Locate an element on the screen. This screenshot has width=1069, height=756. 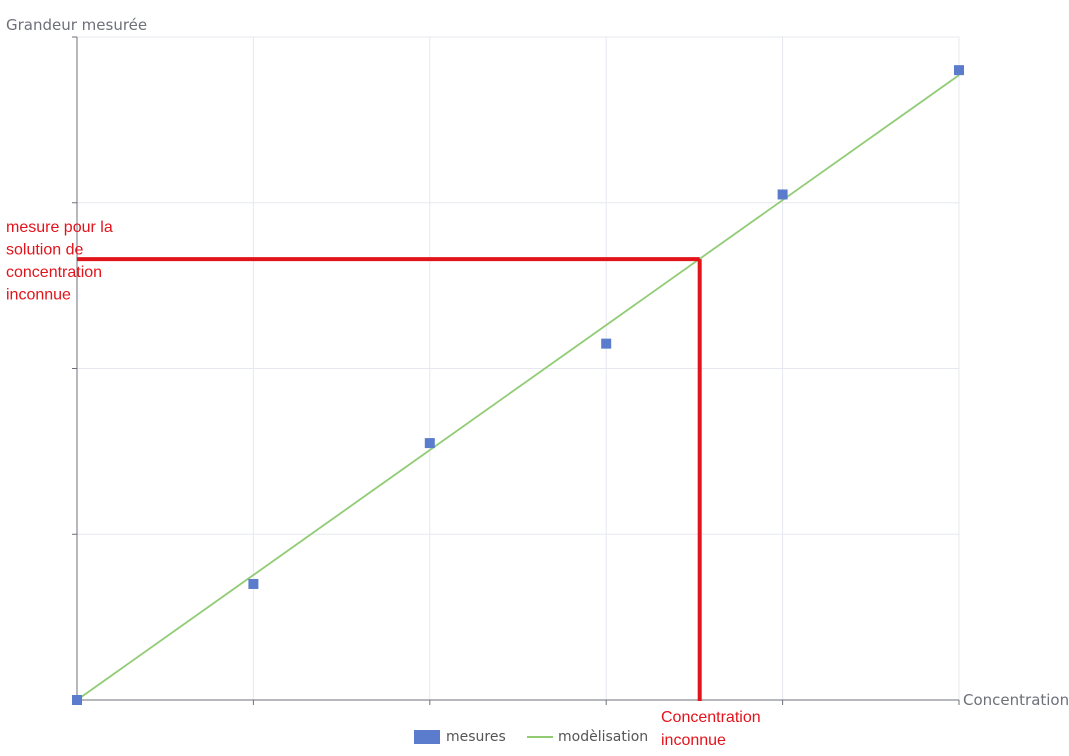
x-axis-title: Concentration is located at coordinates (1016, 700).